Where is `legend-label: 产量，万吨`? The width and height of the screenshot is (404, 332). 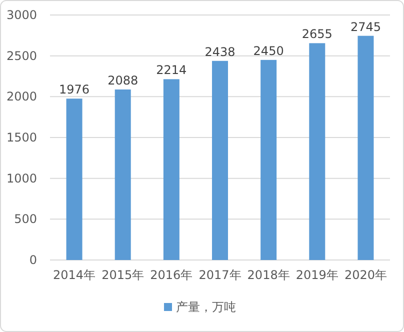 legend-label: 产量，万吨 is located at coordinates (206, 307).